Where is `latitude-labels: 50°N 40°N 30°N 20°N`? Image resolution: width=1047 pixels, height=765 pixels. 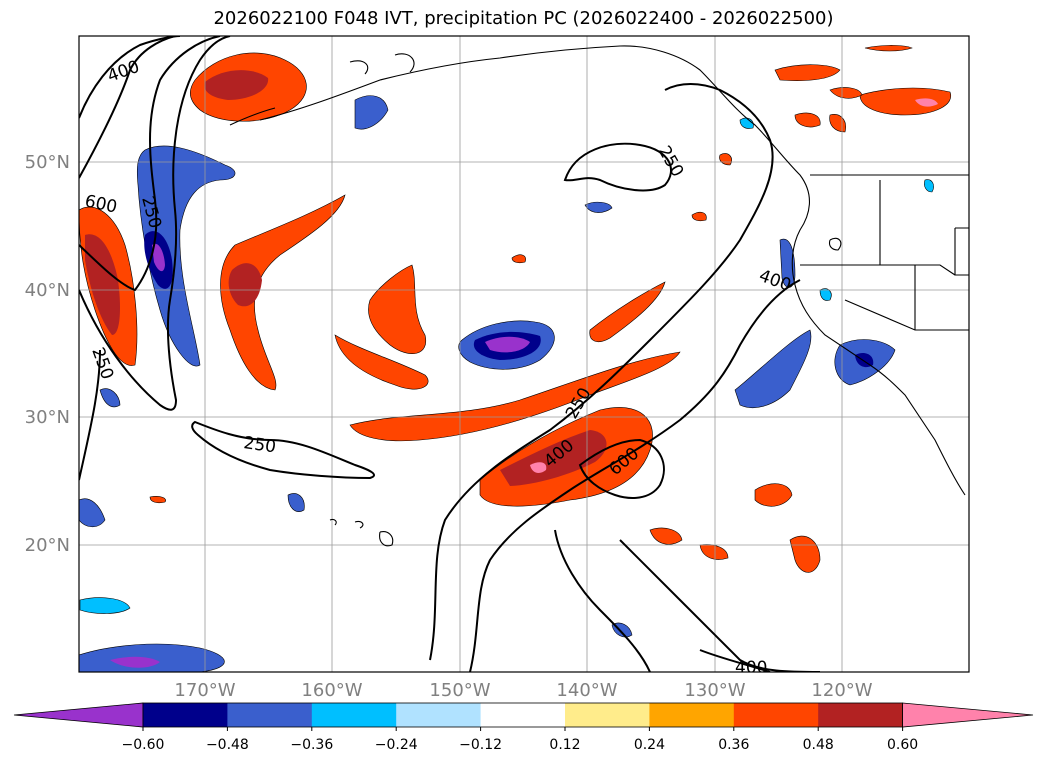 latitude-labels: 50°N 40°N 30°N 20°N is located at coordinates (47, 354).